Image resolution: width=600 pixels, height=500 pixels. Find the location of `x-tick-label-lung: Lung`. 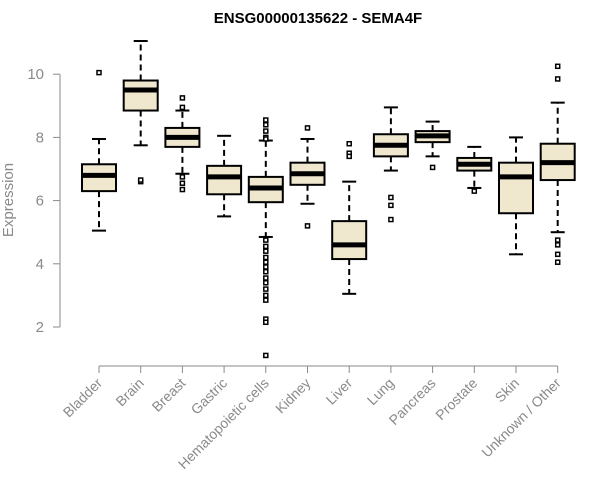

x-tick-label-lung: Lung is located at coordinates (380, 391).